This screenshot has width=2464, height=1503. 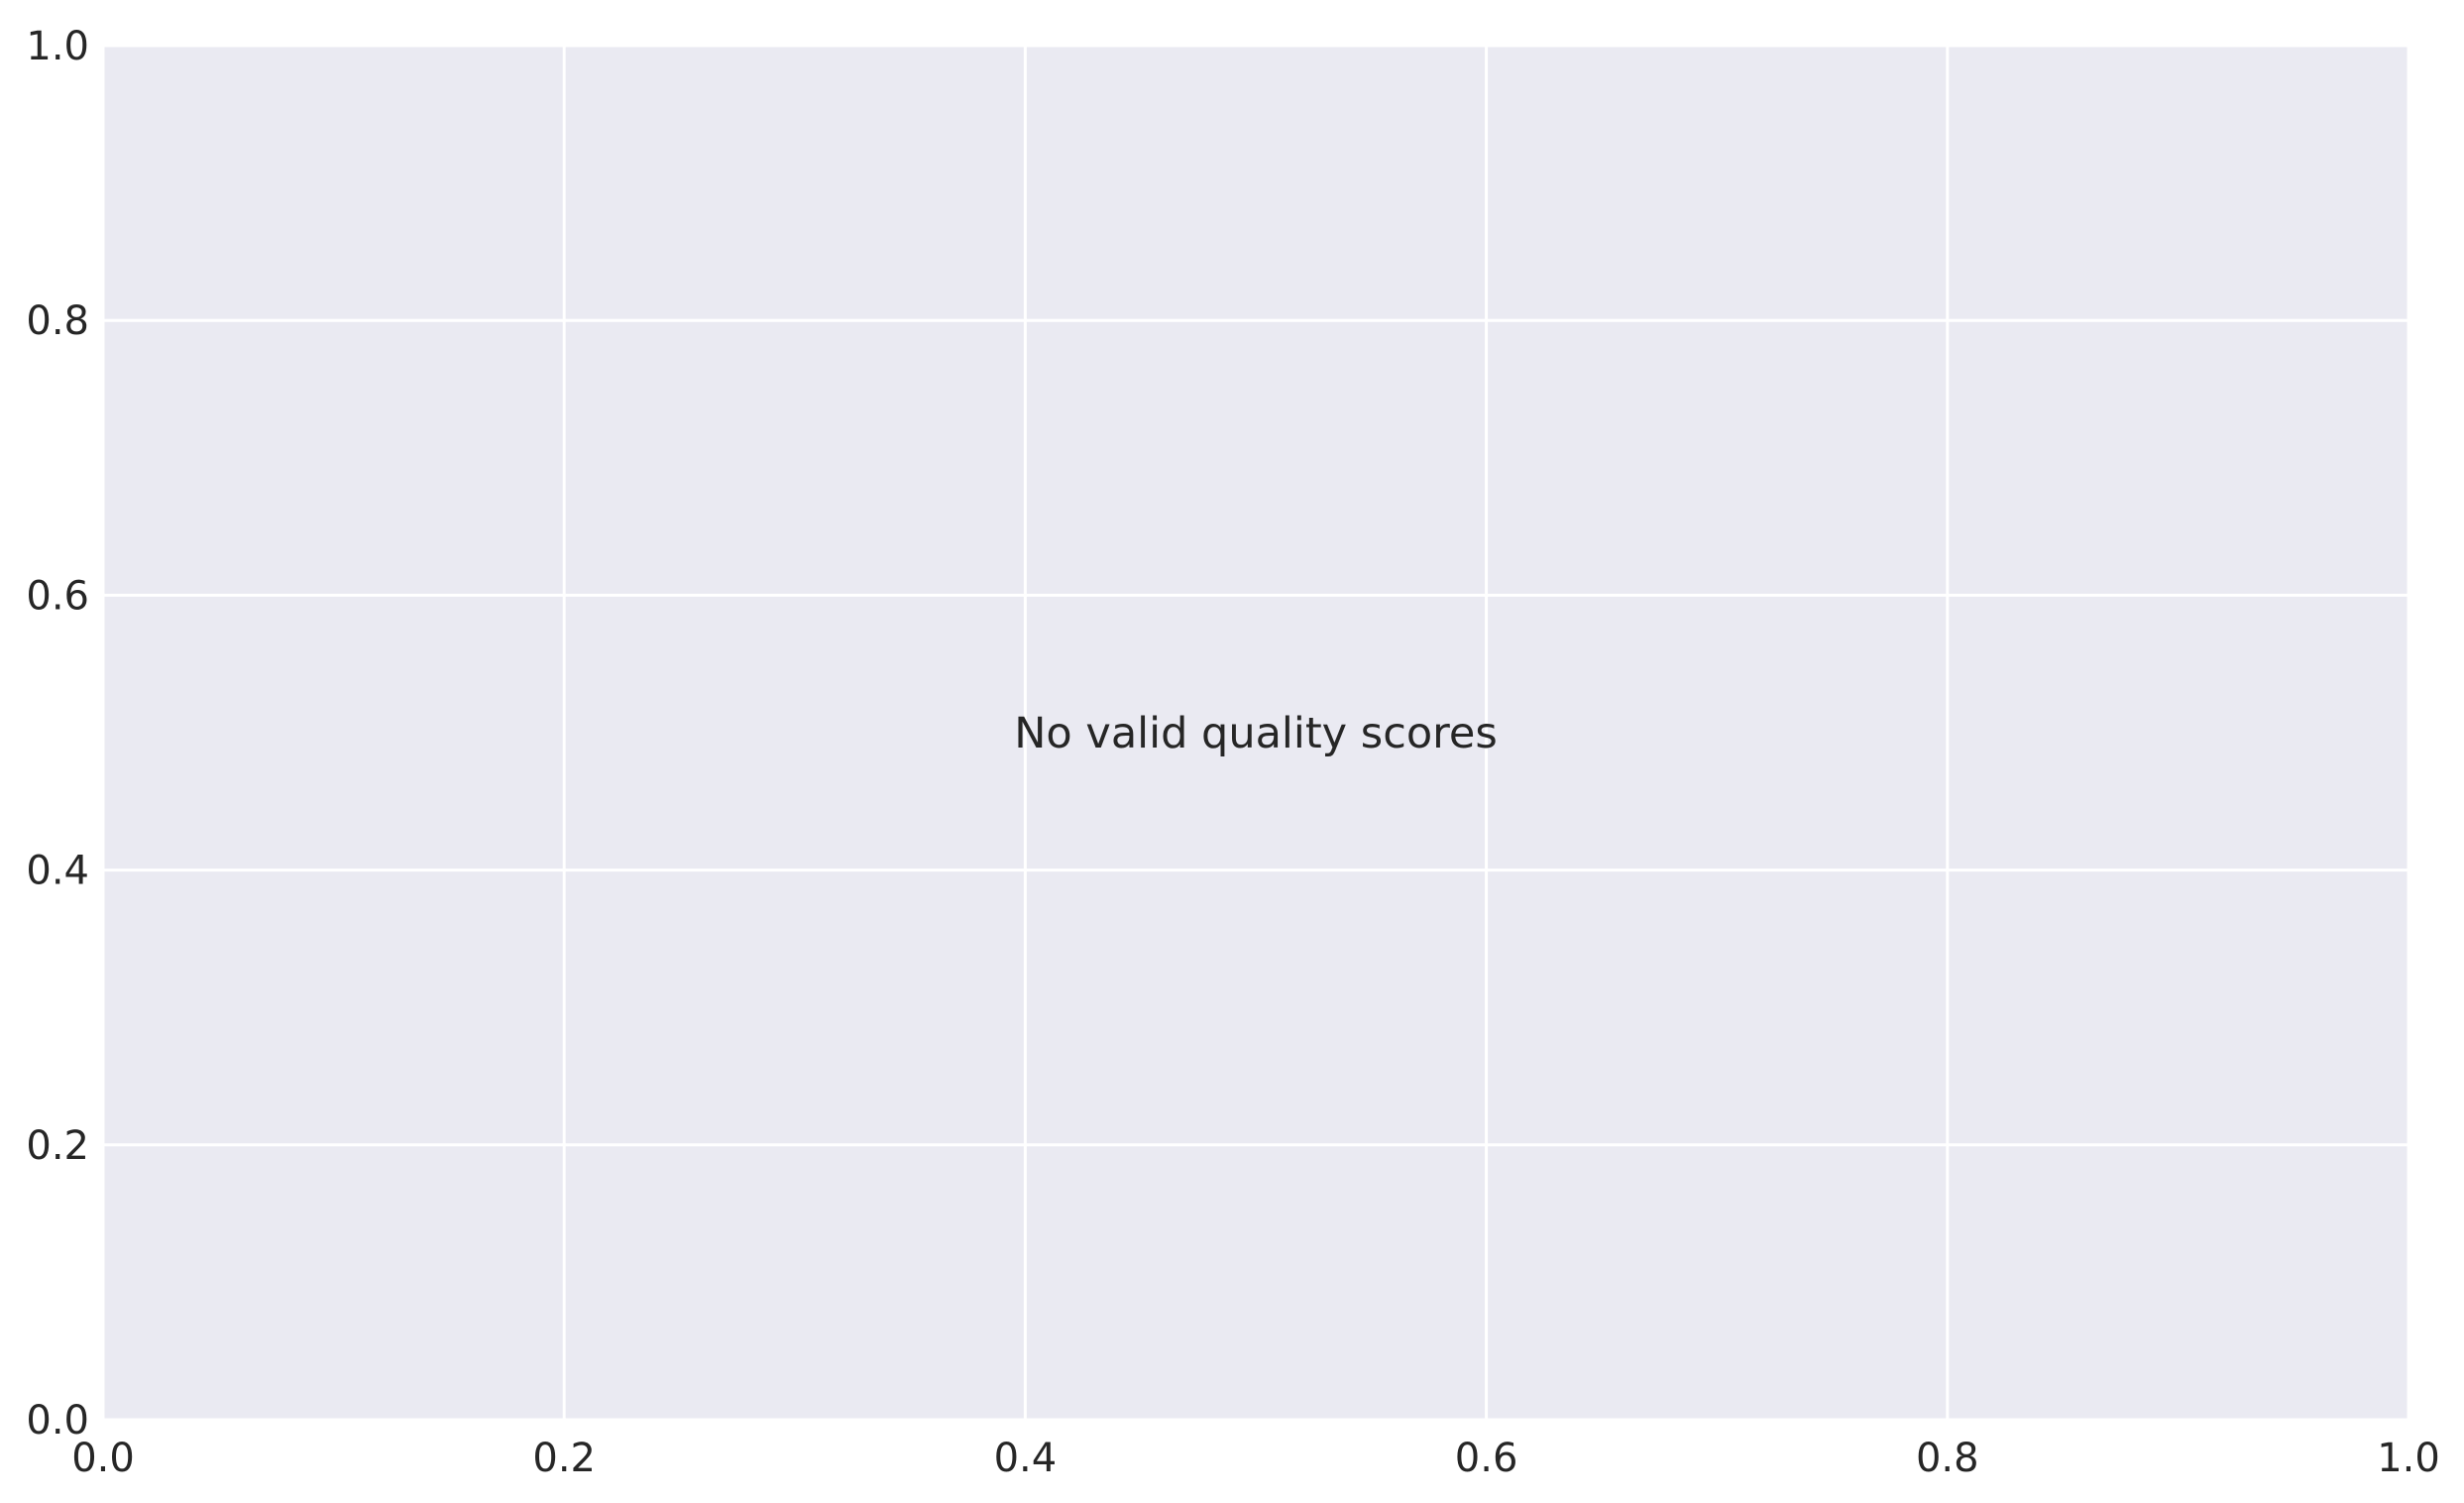 What do you see at coordinates (57, 321) in the screenshot?
I see `y-tick-label: 0.8` at bounding box center [57, 321].